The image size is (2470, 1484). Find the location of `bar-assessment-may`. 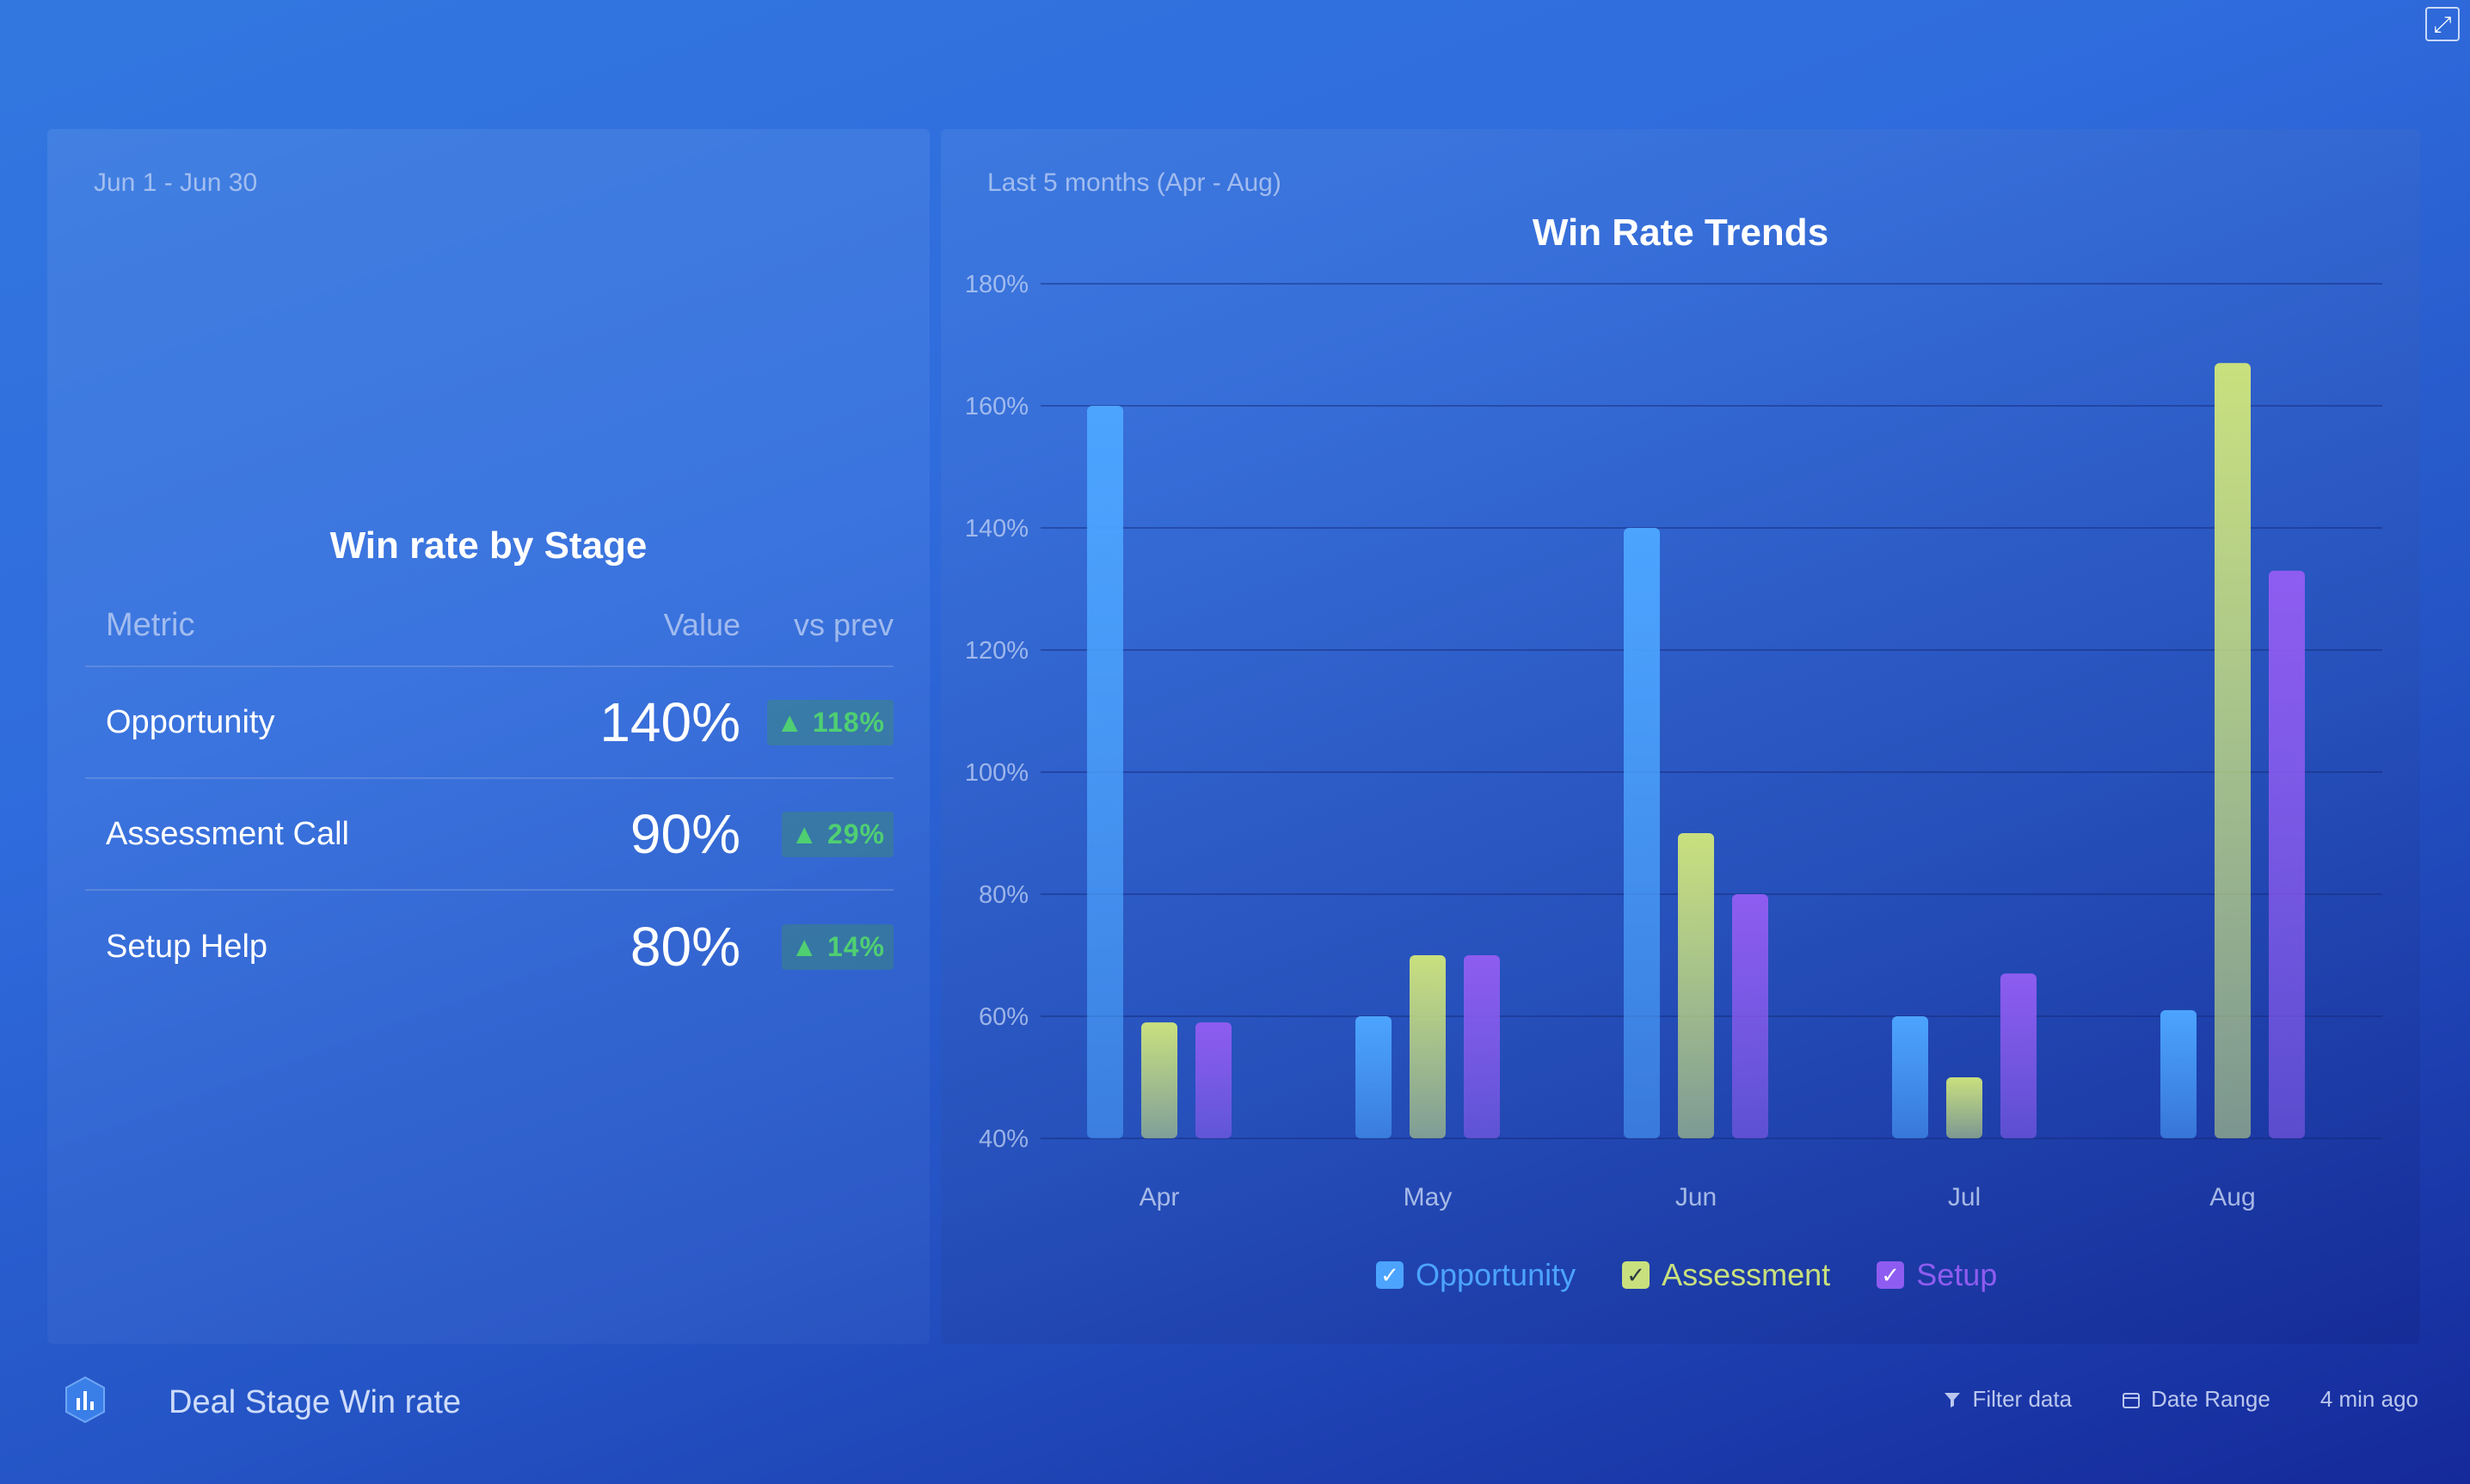

bar-assessment-may is located at coordinates (1428, 1046).